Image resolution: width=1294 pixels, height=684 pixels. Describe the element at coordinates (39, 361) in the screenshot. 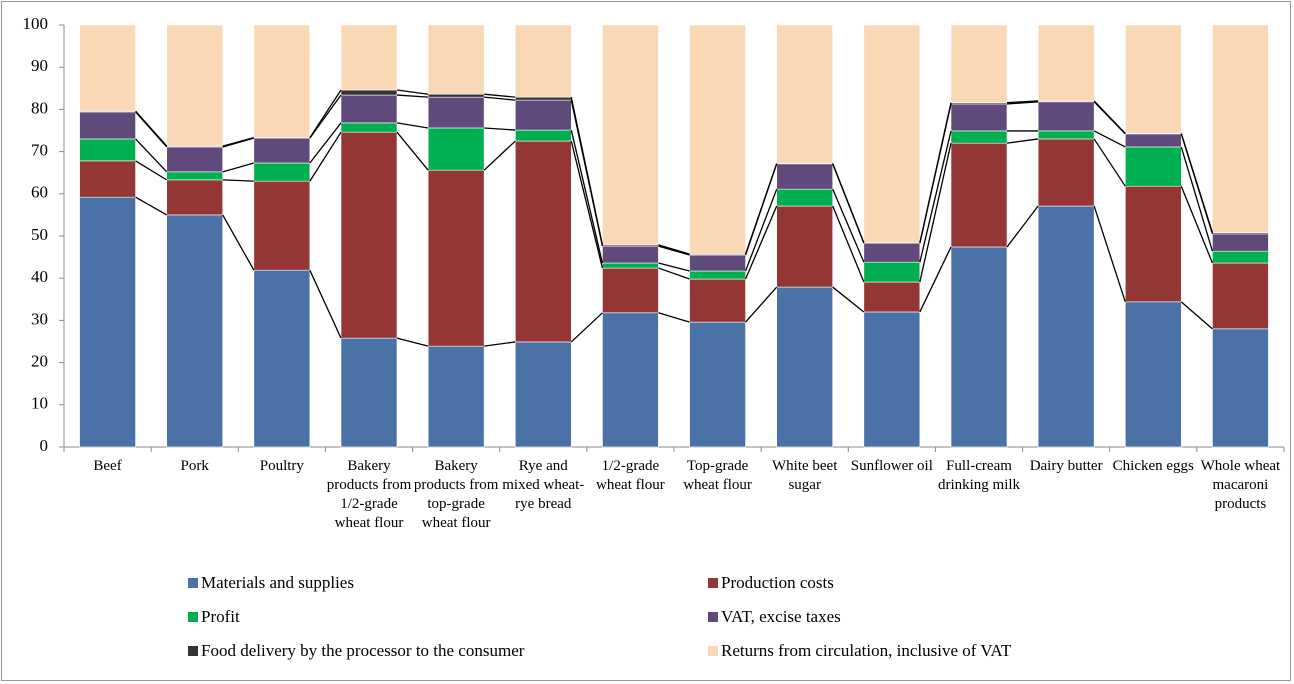

I see `y-tick-label: 20` at that location.